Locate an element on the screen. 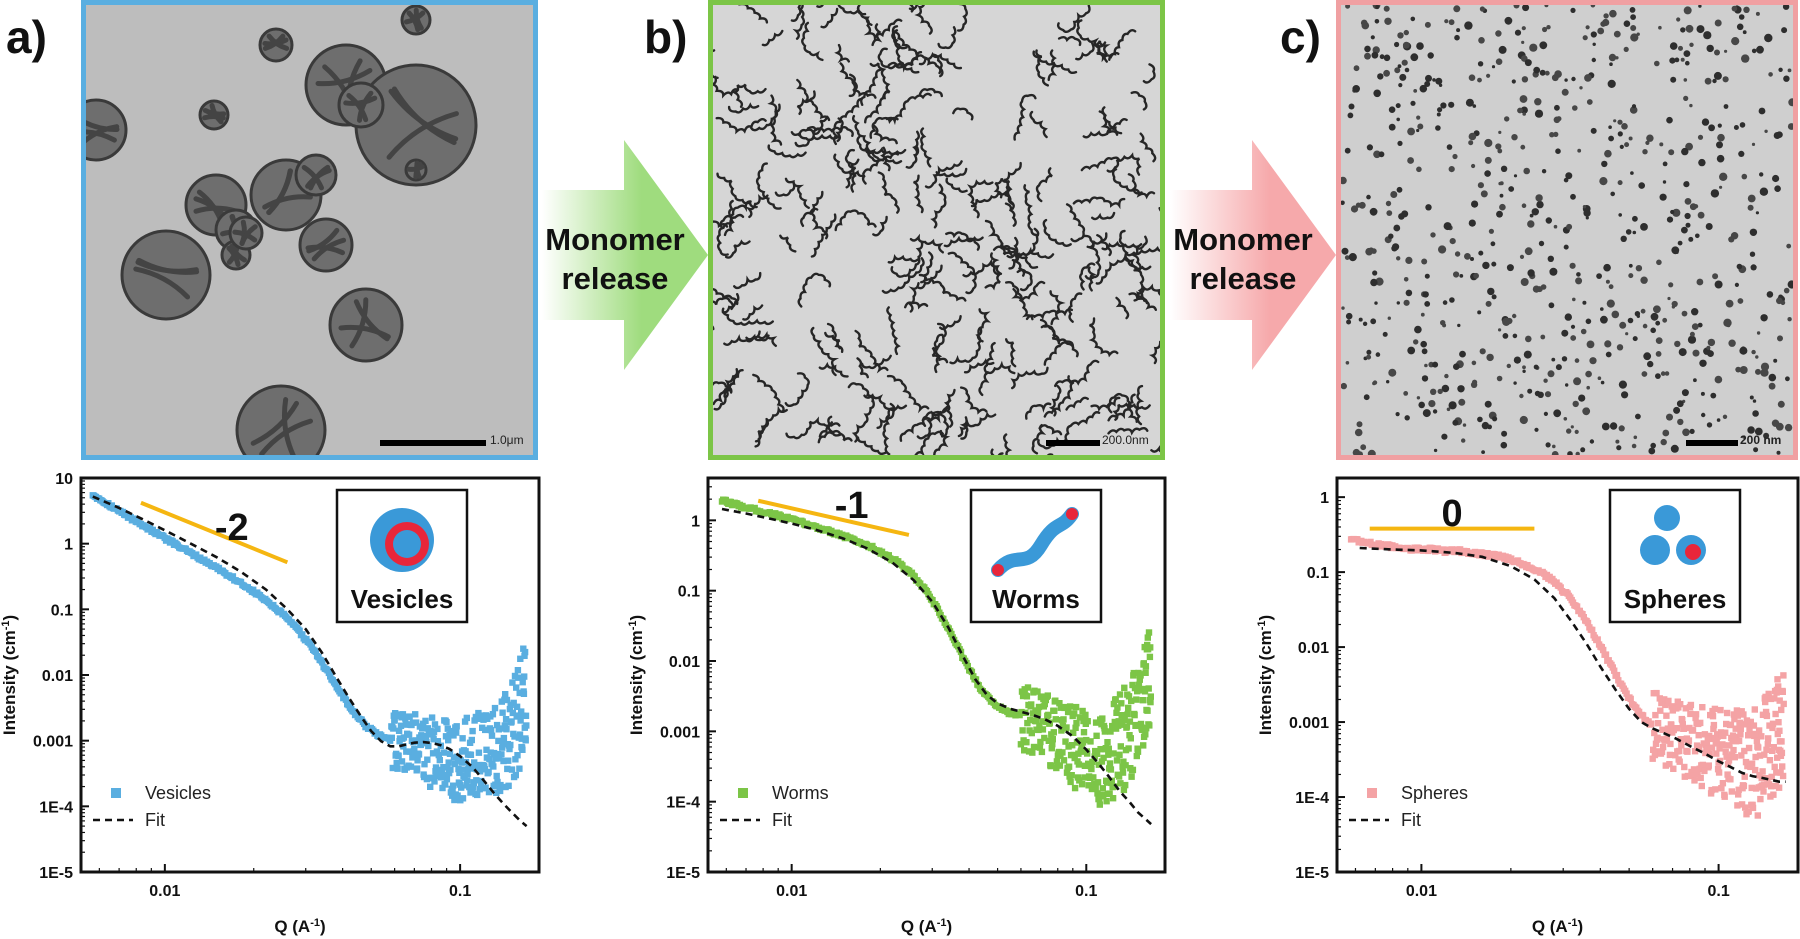  y-tick-label: 1E-4 is located at coordinates (1312, 798).